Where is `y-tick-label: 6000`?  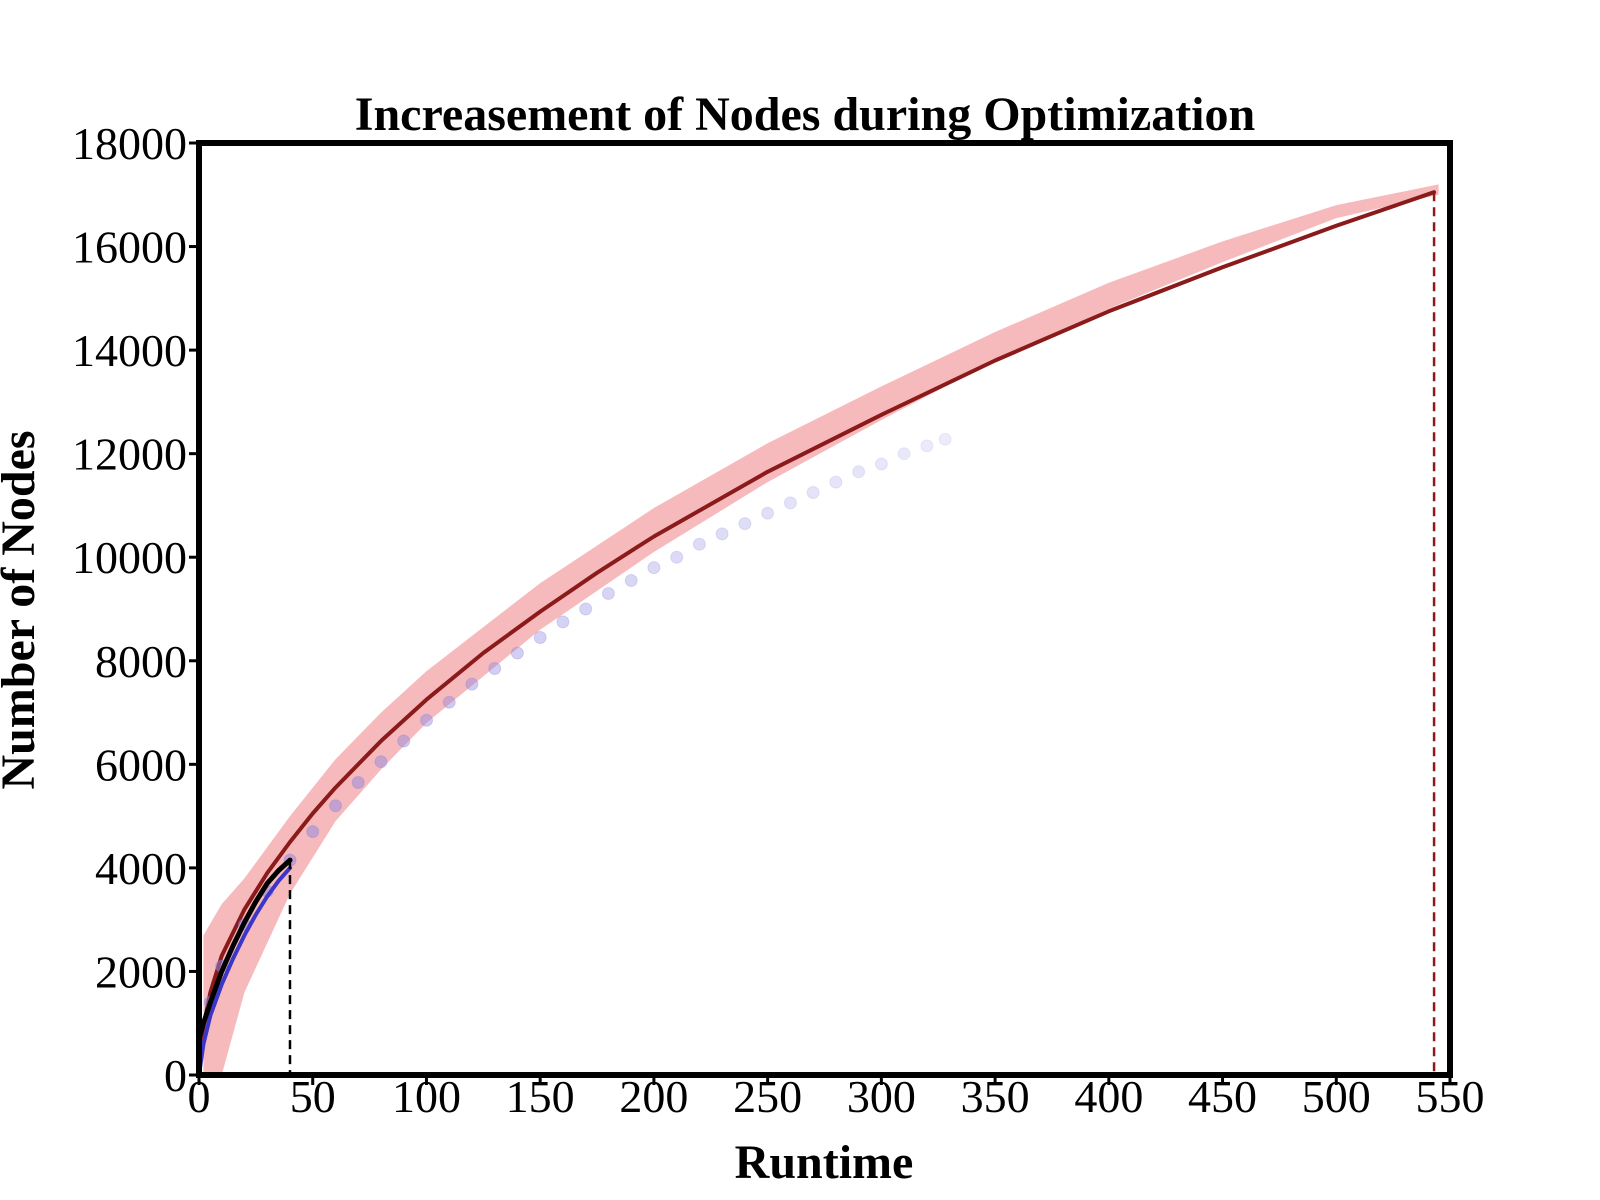
y-tick-label: 6000 is located at coordinates (141, 764).